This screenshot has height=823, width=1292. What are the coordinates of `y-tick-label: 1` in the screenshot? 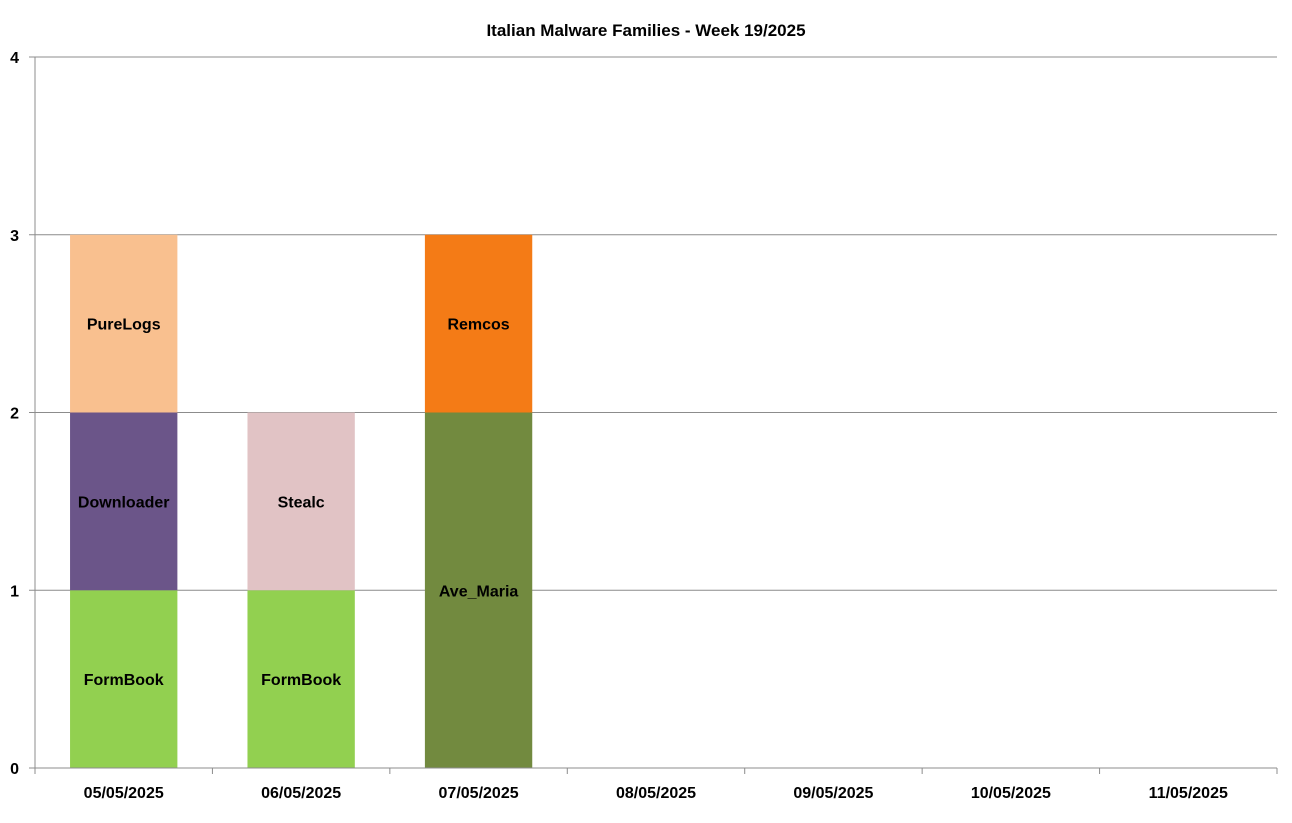 It's located at (14, 591).